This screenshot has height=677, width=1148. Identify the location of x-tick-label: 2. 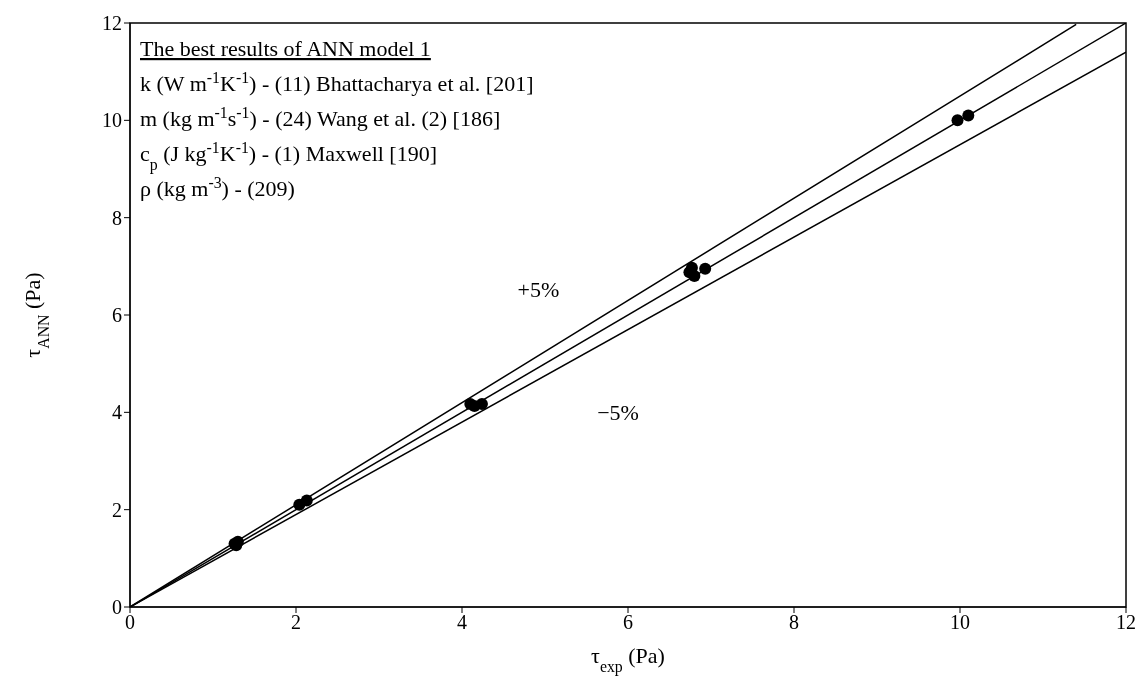
(296, 622).